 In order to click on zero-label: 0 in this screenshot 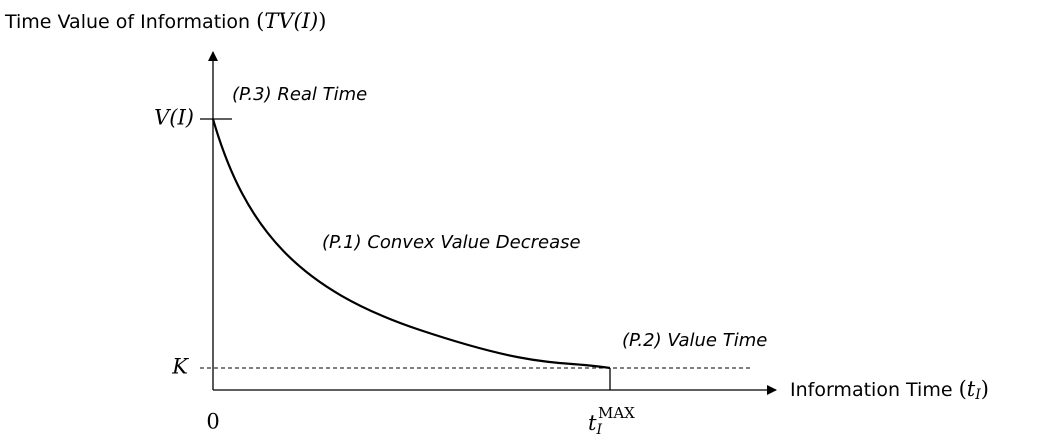, I will do `click(212, 422)`.